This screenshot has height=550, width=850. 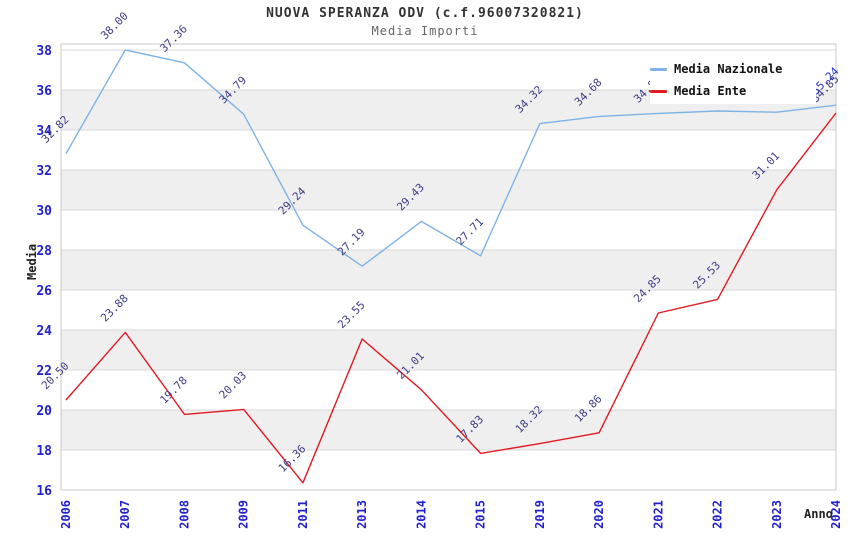 I want to click on x-tick-label: 2021, so click(x=658, y=514).